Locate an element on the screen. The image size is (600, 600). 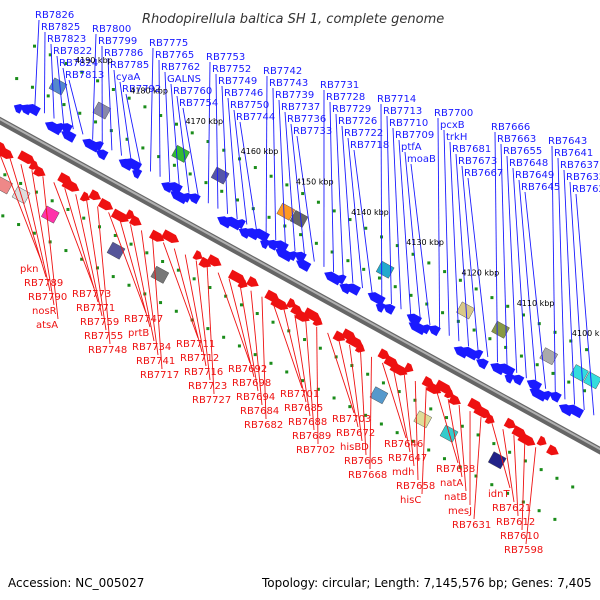
reverse-gene-label: RB7638 is located at coordinates (455, 469).